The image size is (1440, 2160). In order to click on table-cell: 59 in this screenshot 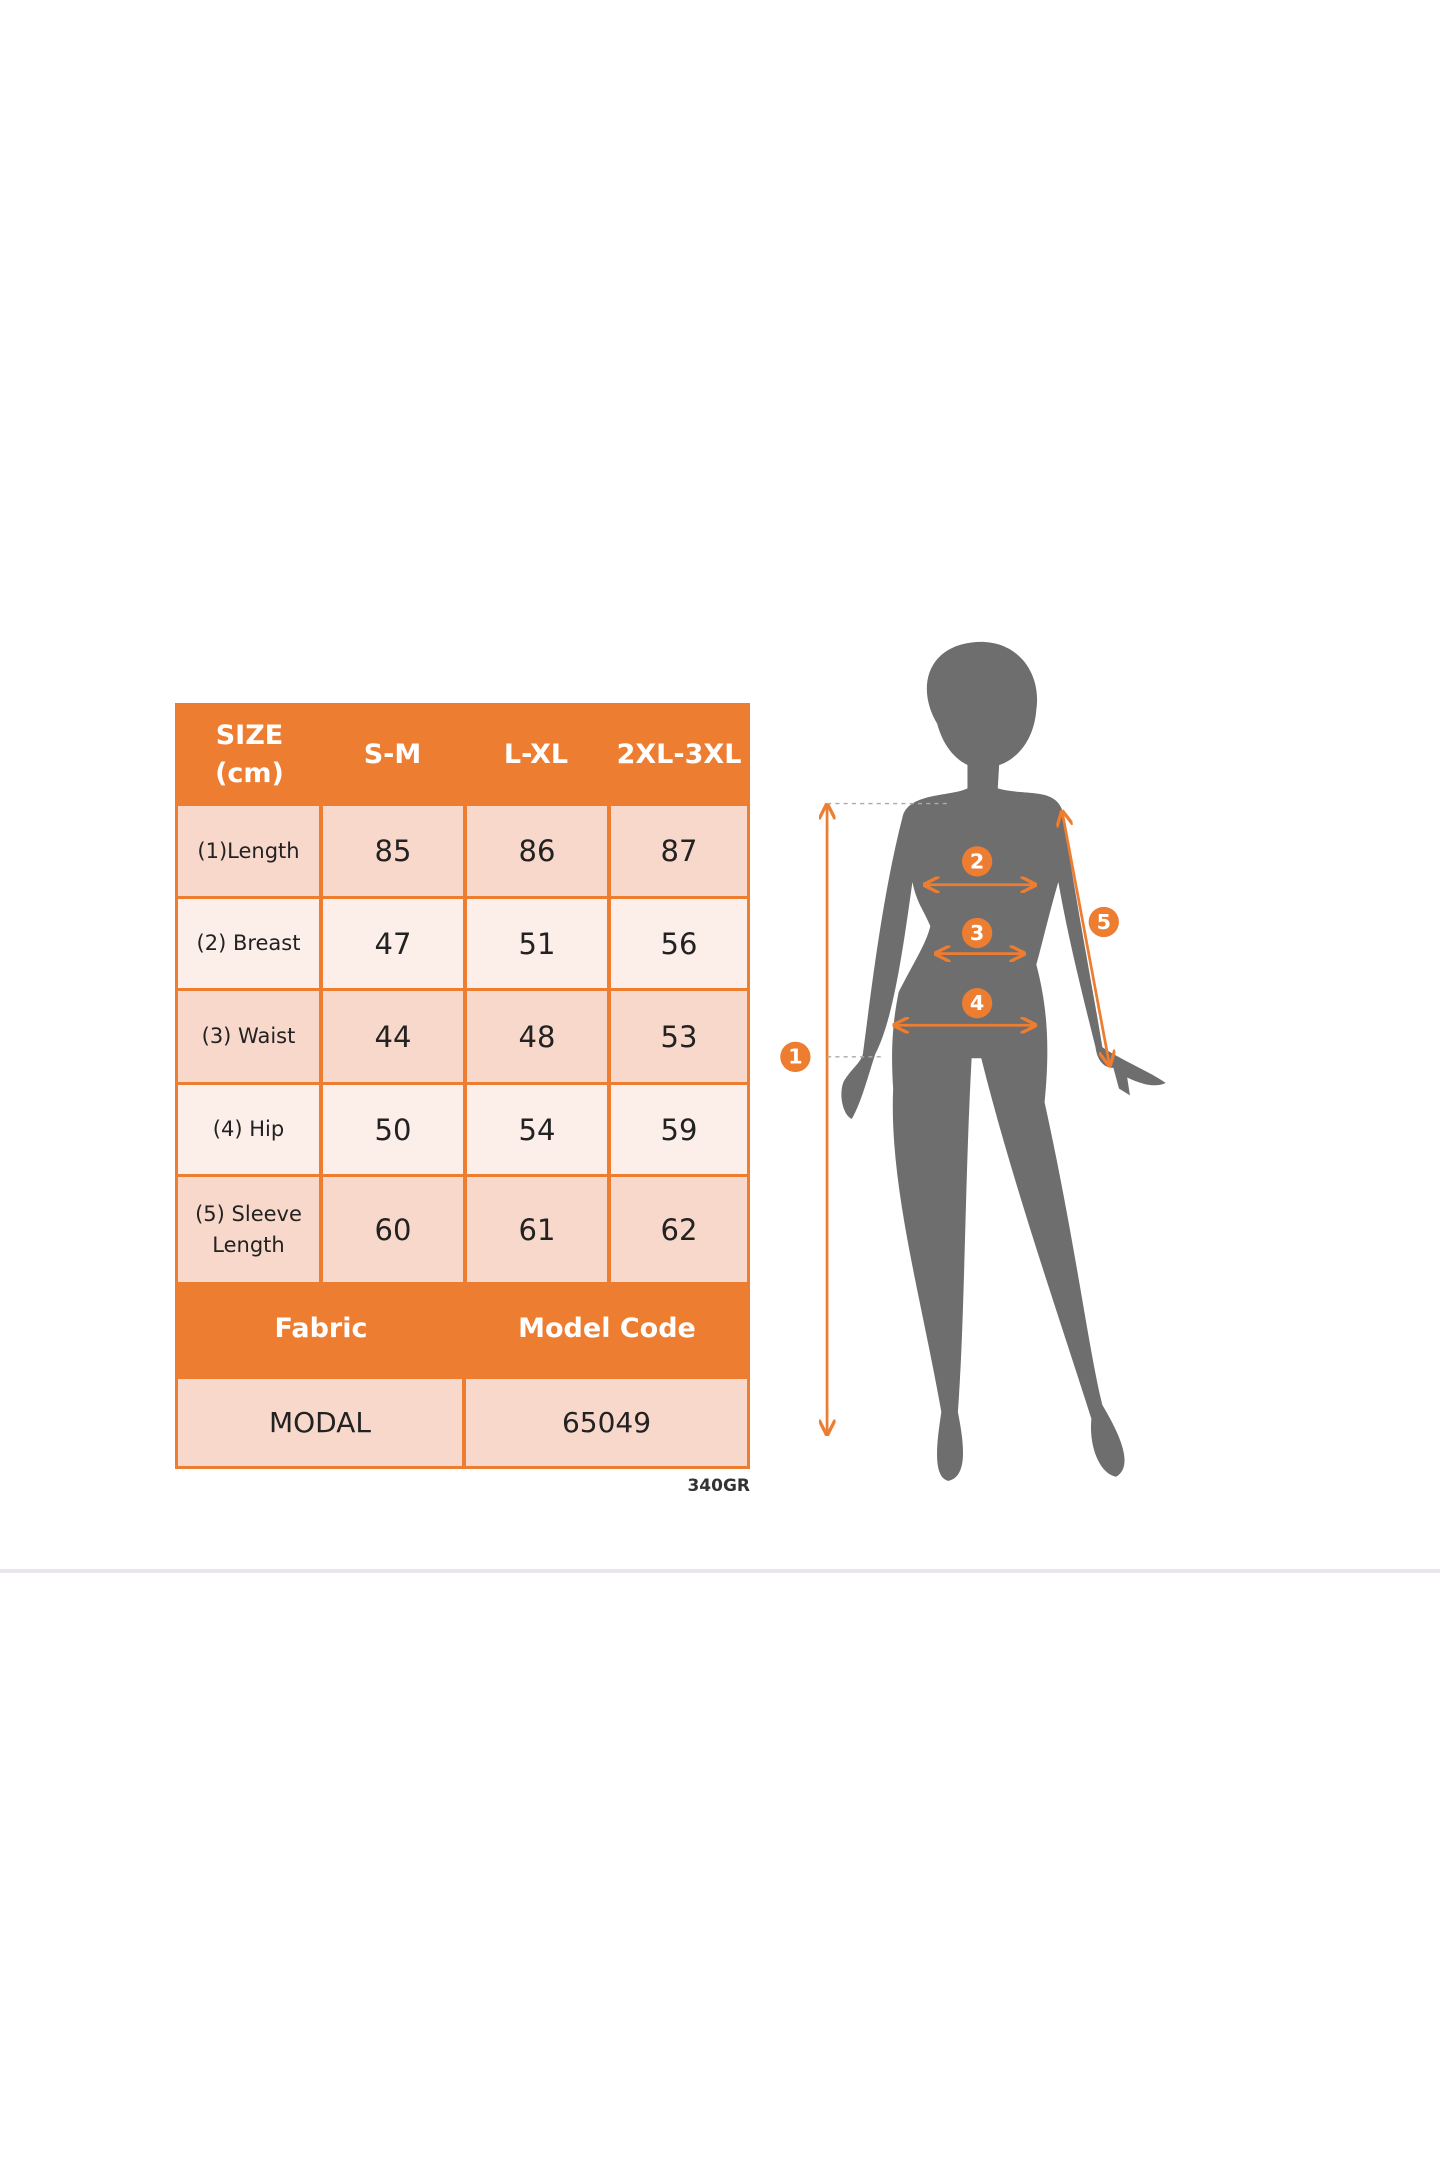, I will do `click(679, 1129)`.